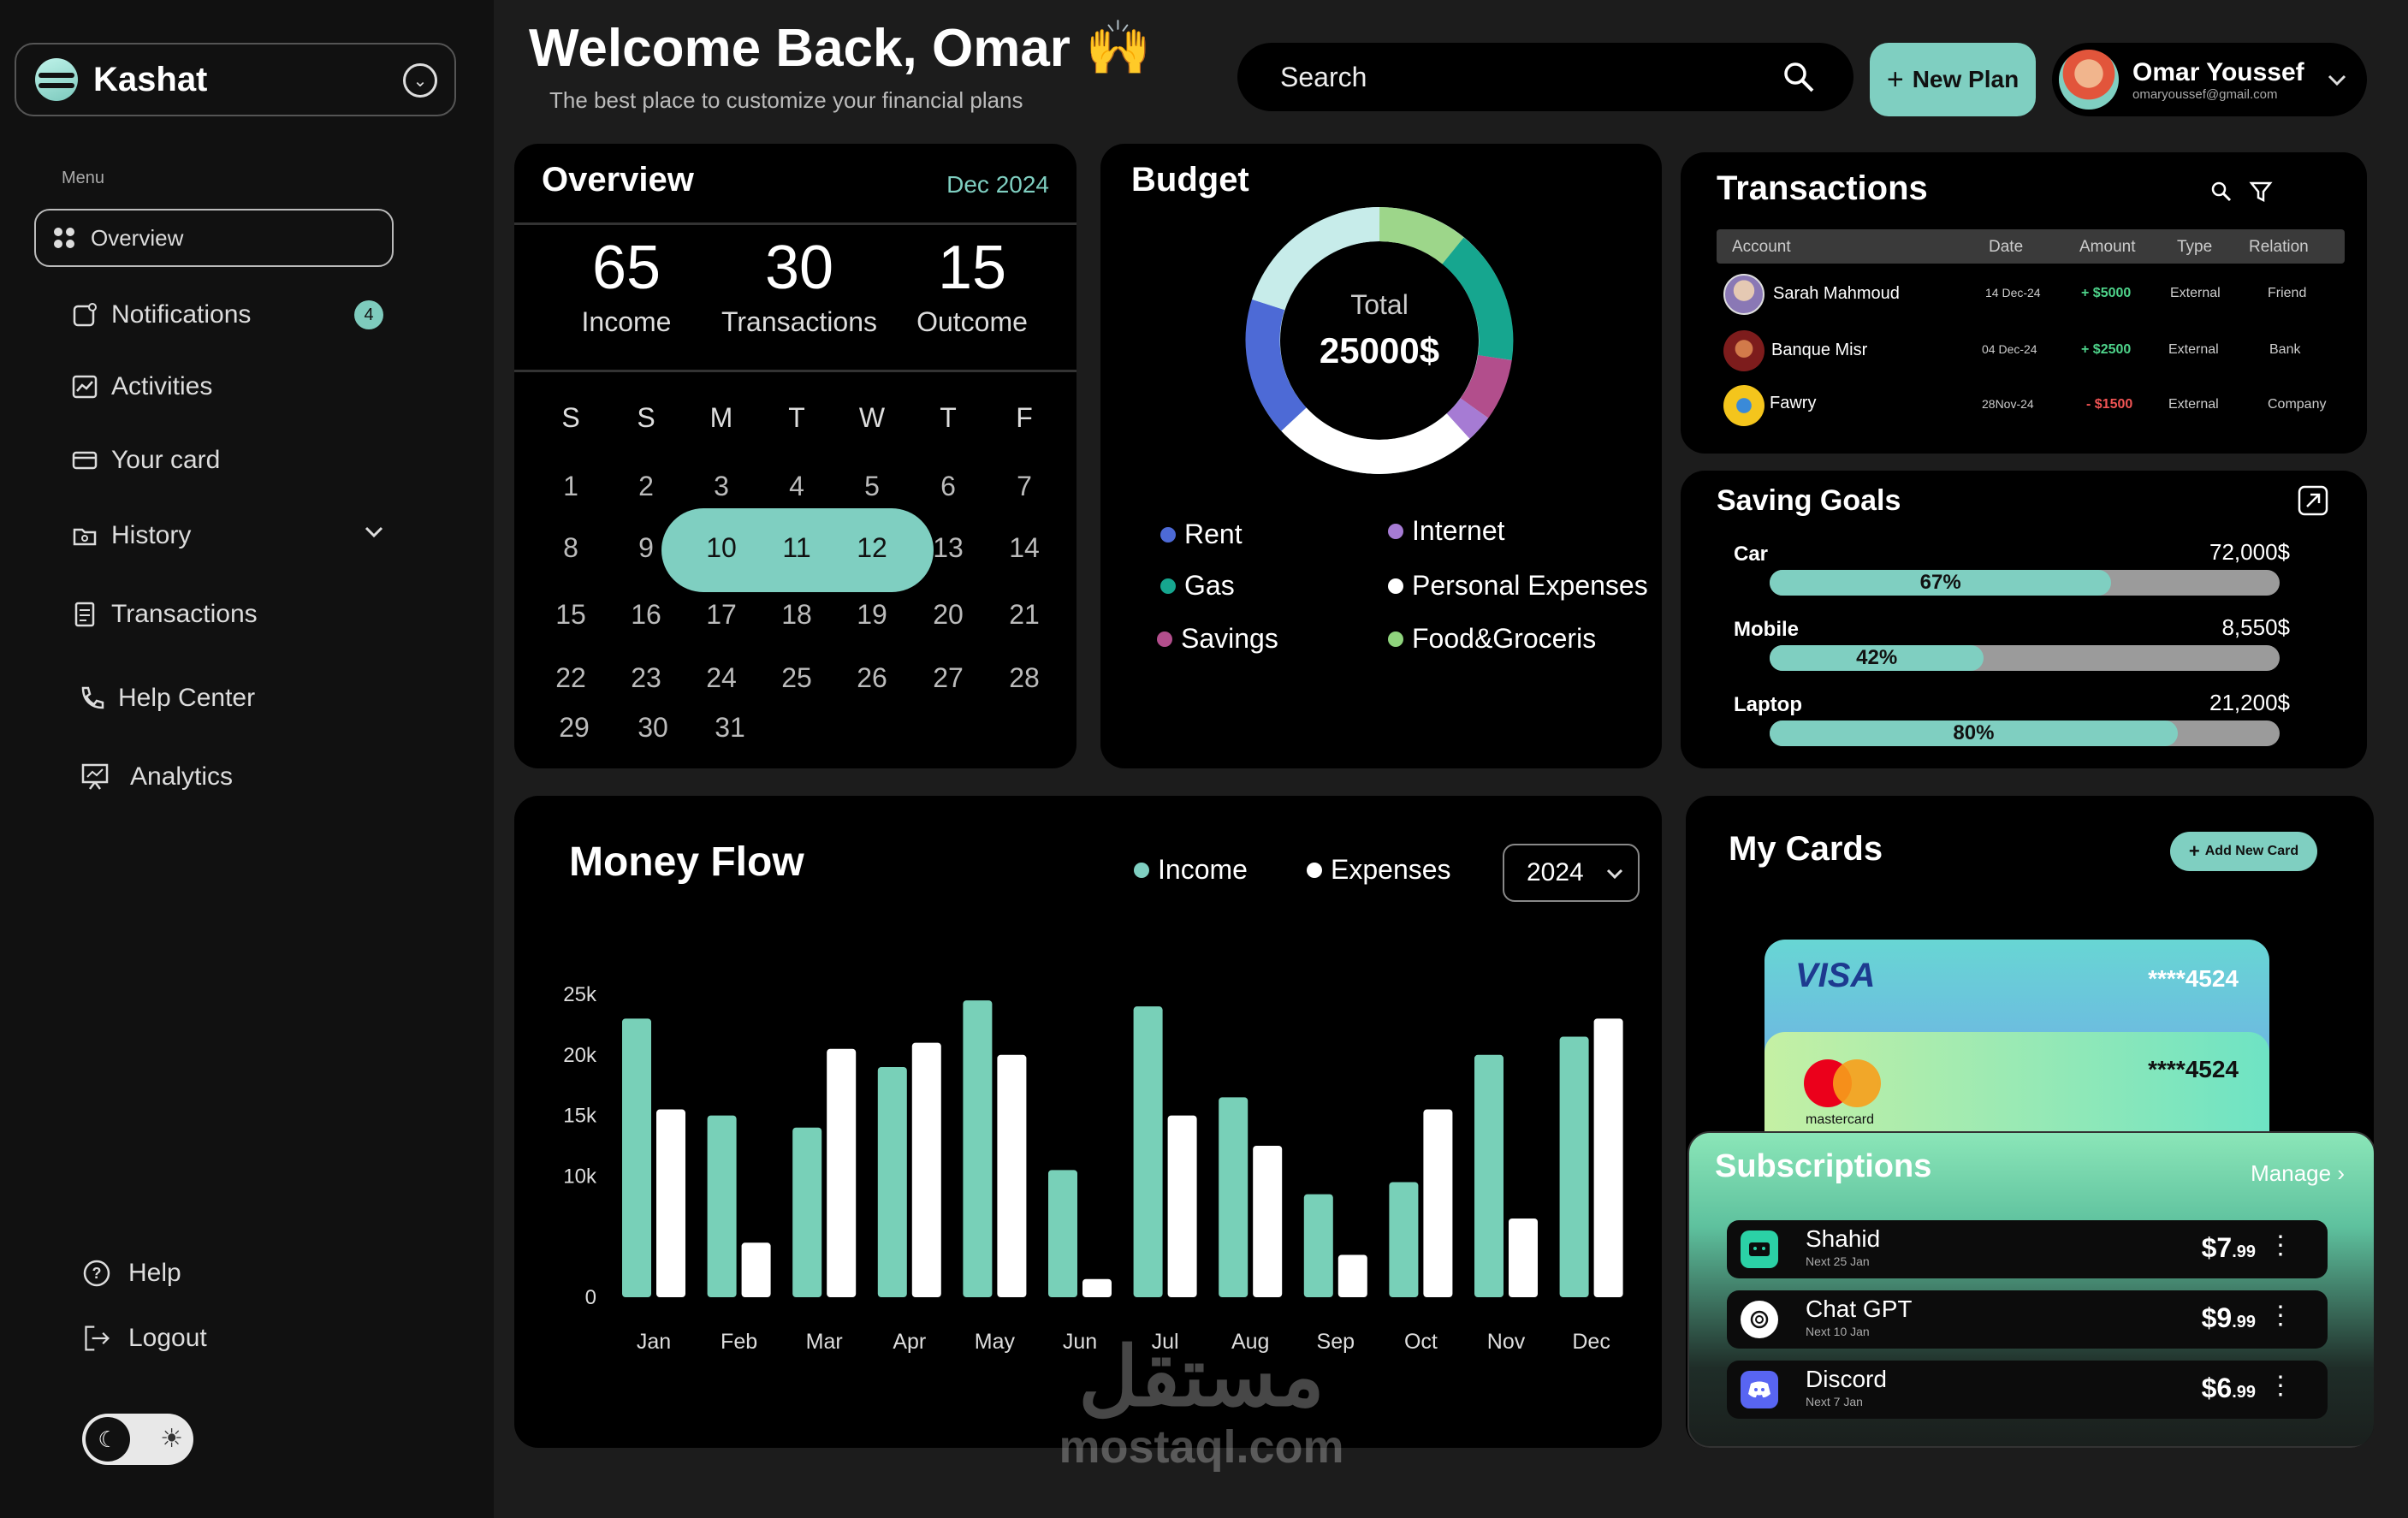  I want to click on calendar-day: 29, so click(574, 727).